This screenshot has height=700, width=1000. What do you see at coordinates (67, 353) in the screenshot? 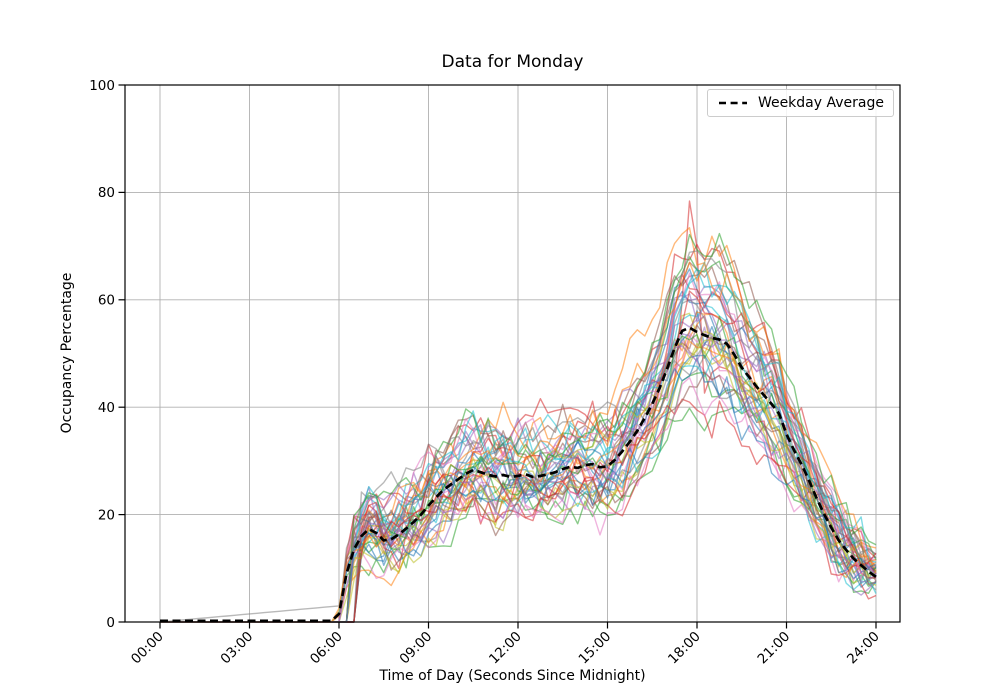
I see `y-axis-label: Occupancy Percentage` at bounding box center [67, 353].